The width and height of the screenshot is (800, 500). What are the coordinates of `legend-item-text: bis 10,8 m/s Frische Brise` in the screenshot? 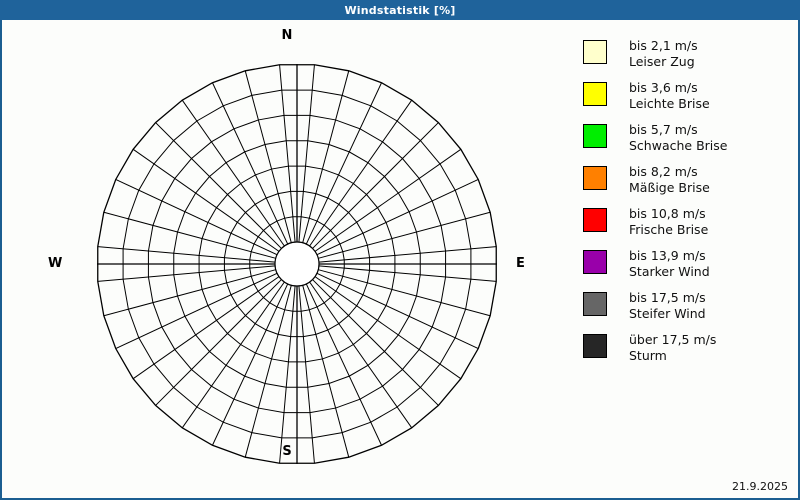 It's located at (668, 222).